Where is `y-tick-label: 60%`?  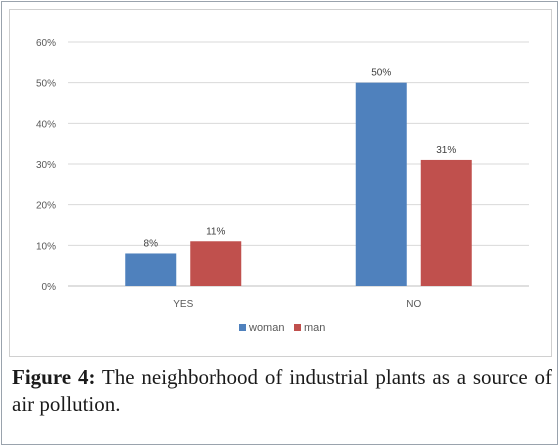 y-tick-label: 60% is located at coordinates (46, 43).